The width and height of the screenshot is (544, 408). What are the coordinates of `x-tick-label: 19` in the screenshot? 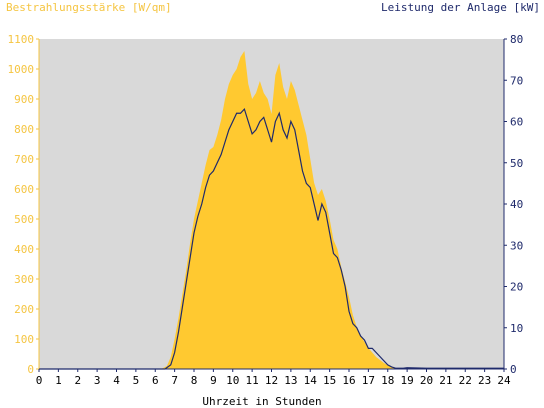 It's located at (407, 380).